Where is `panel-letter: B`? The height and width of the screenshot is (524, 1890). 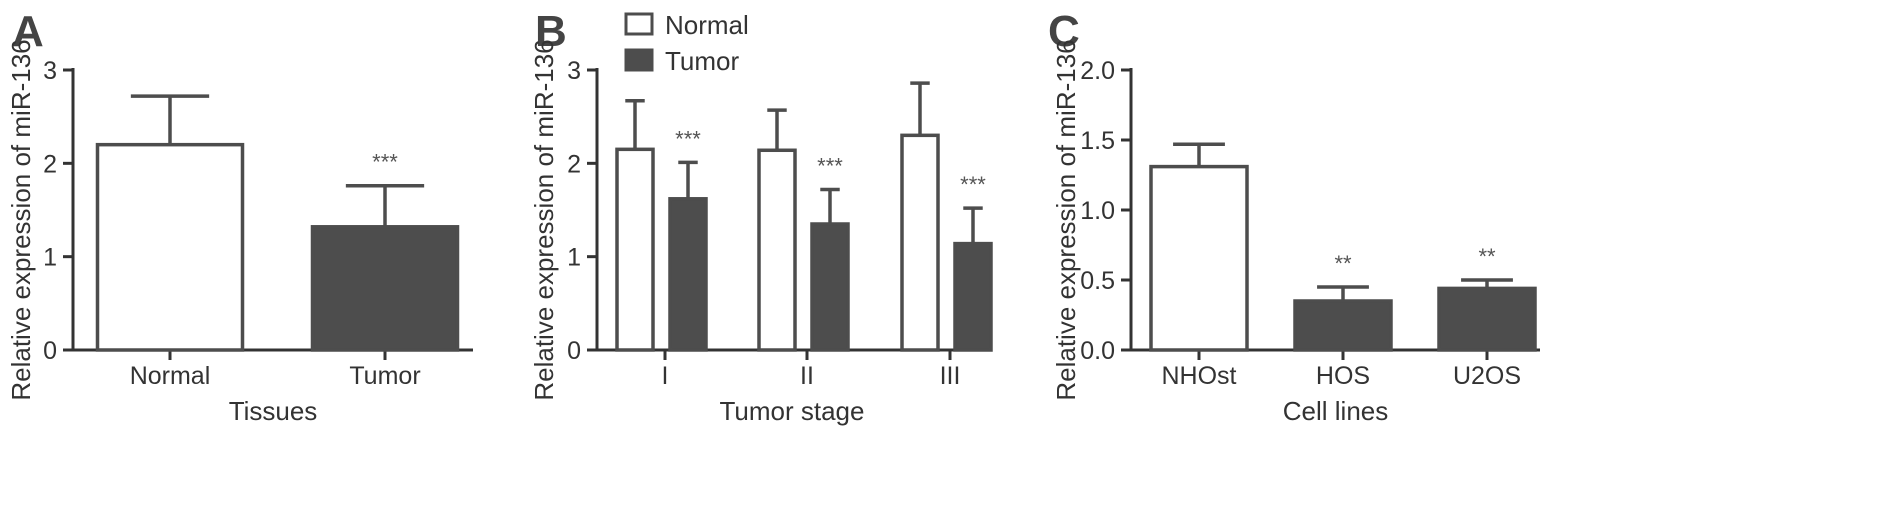
panel-letter: B is located at coordinates (551, 31).